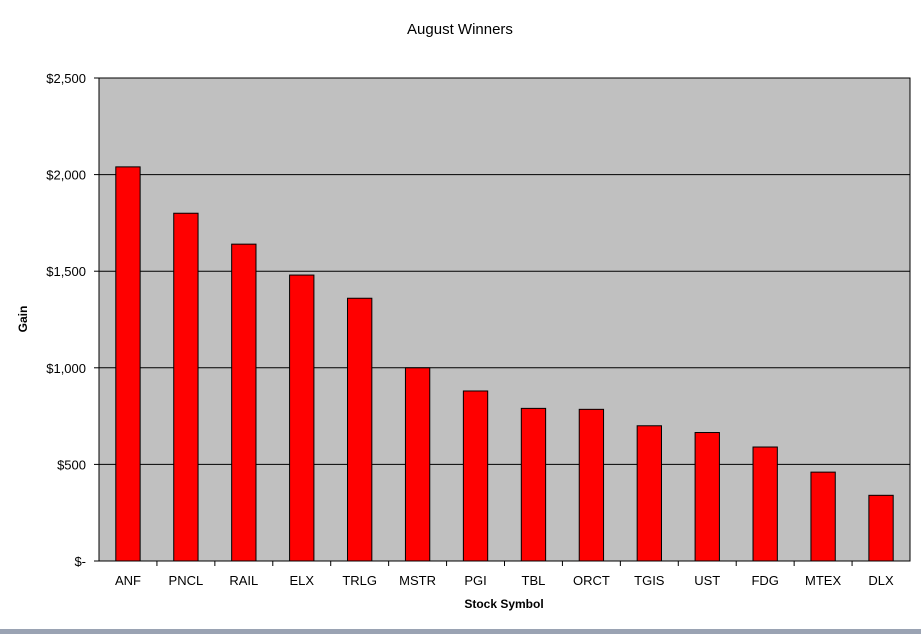 This screenshot has height=639, width=921. What do you see at coordinates (823, 516) in the screenshot?
I see `bar-mtex` at bounding box center [823, 516].